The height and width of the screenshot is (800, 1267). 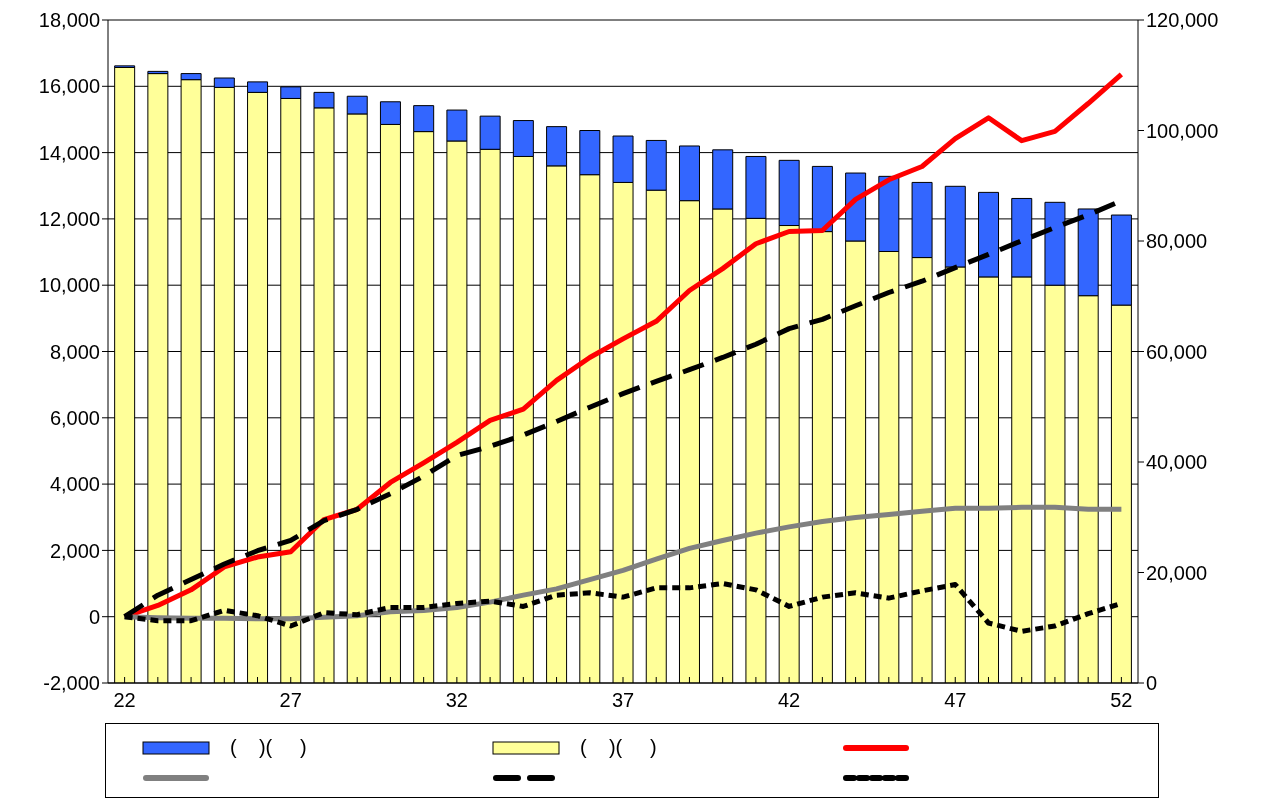 I want to click on y-tick-label: 4,000, so click(x=74, y=484).